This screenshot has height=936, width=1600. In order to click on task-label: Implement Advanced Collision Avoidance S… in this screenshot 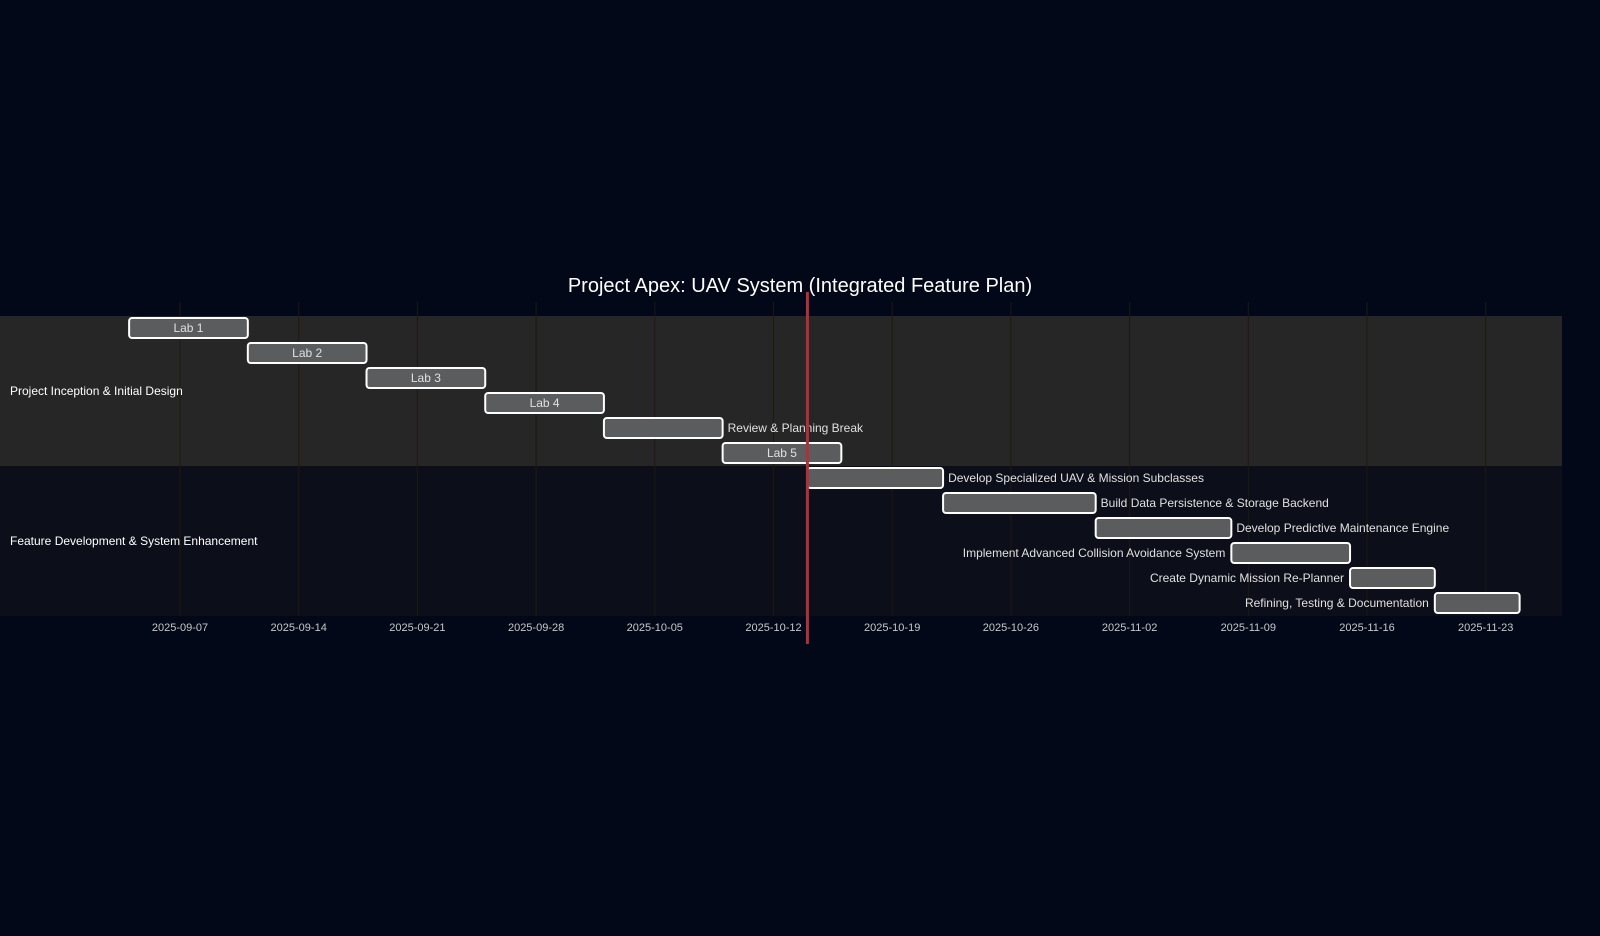, I will do `click(1094, 553)`.